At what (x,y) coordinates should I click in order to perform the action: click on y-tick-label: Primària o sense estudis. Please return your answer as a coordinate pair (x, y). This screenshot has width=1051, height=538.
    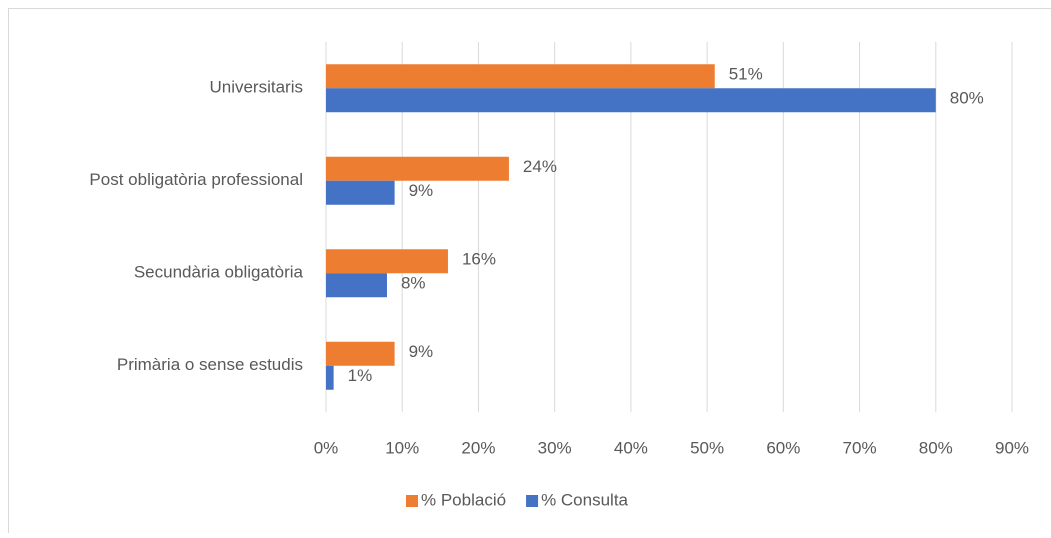
    Looking at the image, I should click on (210, 364).